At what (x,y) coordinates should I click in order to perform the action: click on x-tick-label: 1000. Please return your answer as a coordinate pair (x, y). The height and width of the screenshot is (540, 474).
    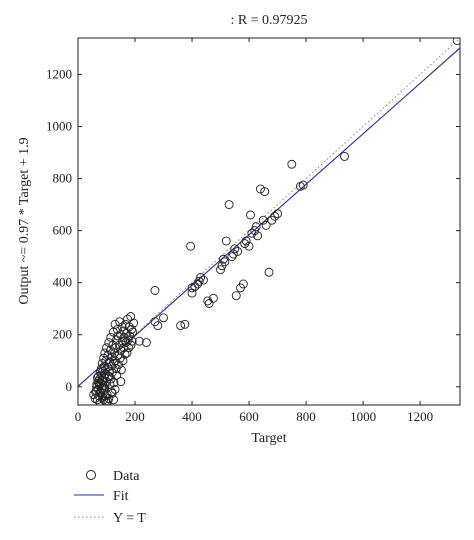
    Looking at the image, I should click on (363, 416).